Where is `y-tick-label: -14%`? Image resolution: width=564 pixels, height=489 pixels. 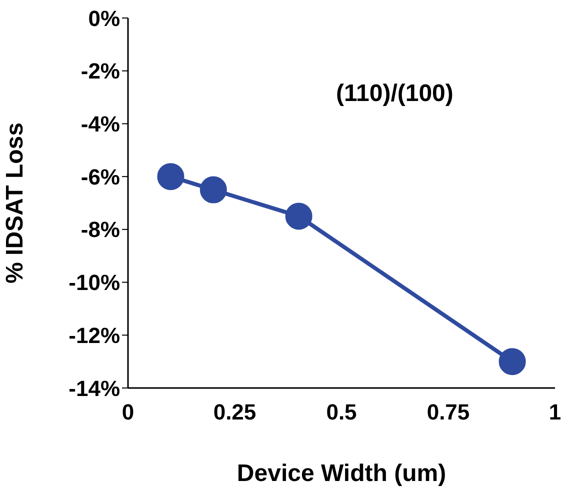 y-tick-label: -14% is located at coordinates (94, 388).